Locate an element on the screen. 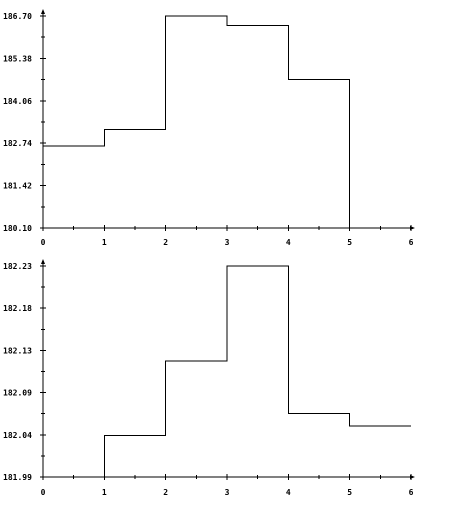 This screenshot has height=510, width=454. y-tick-label: 182.04 is located at coordinates (17, 435).